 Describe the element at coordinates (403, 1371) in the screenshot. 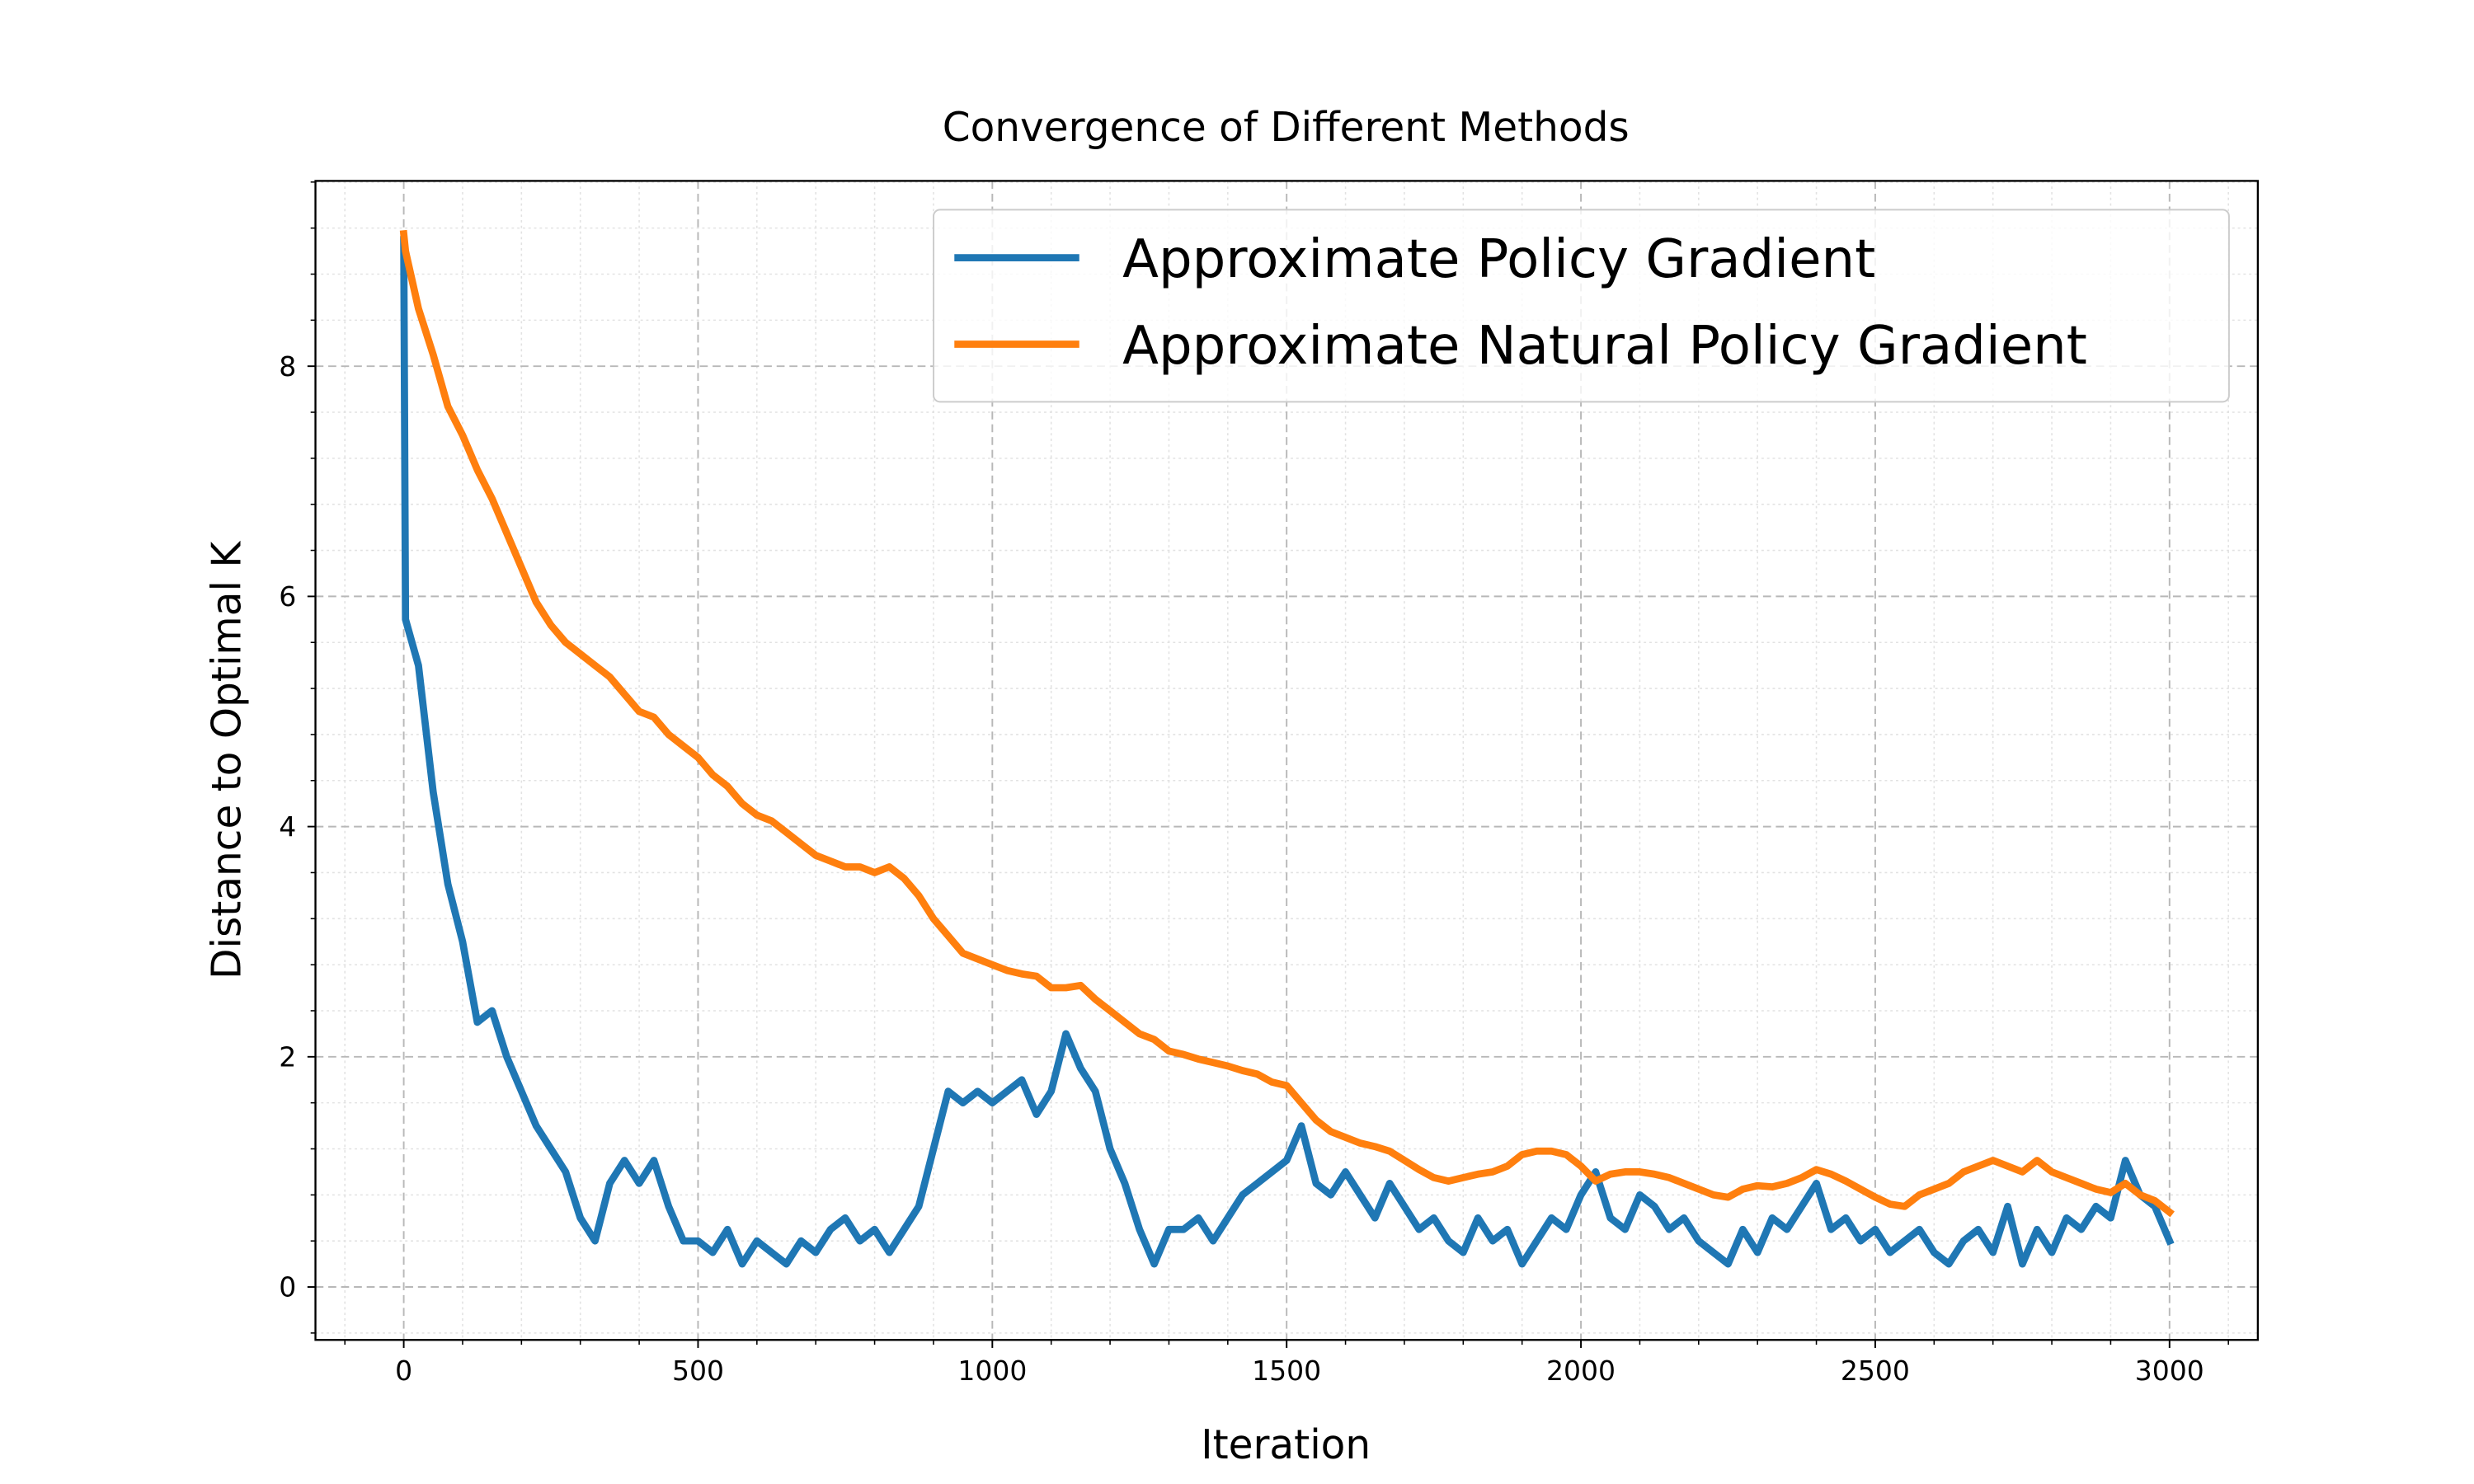

I see `x-tick-label: 0` at that location.